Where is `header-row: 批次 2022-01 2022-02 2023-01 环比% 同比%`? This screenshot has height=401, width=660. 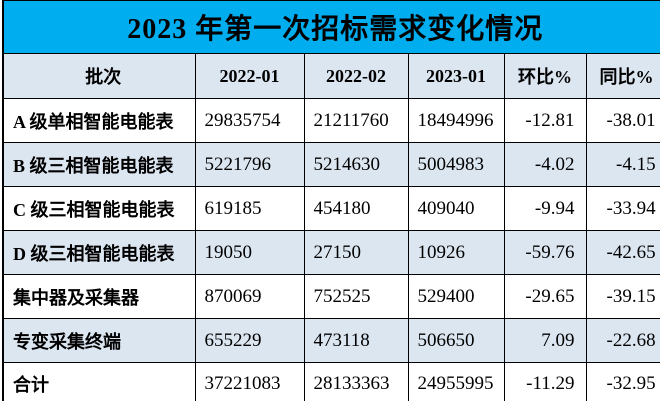 header-row: 批次 2022-01 2022-02 2023-01 环比% 同比% is located at coordinates (331, 76).